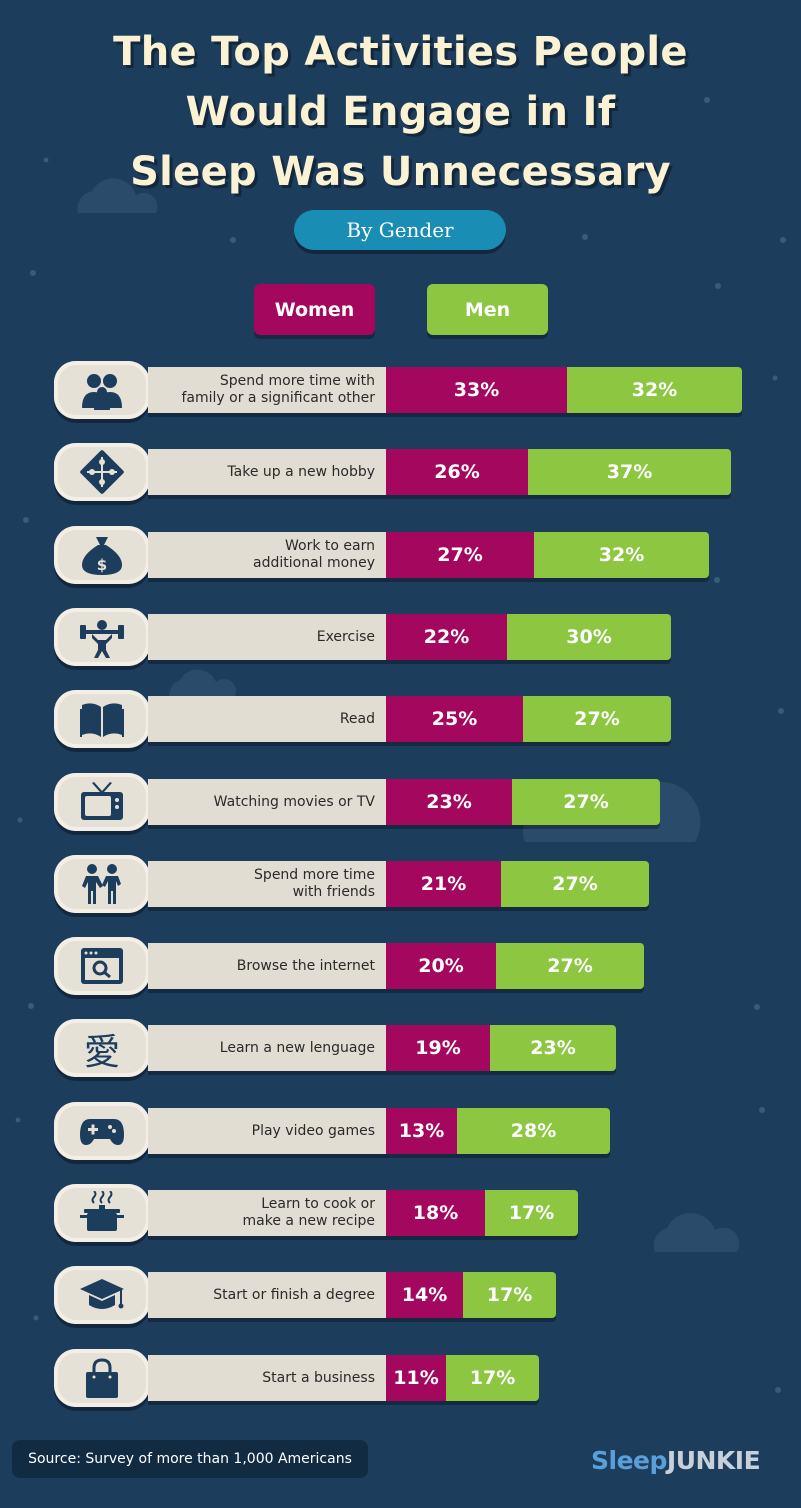  I want to click on legend-women: Women, so click(314, 309).